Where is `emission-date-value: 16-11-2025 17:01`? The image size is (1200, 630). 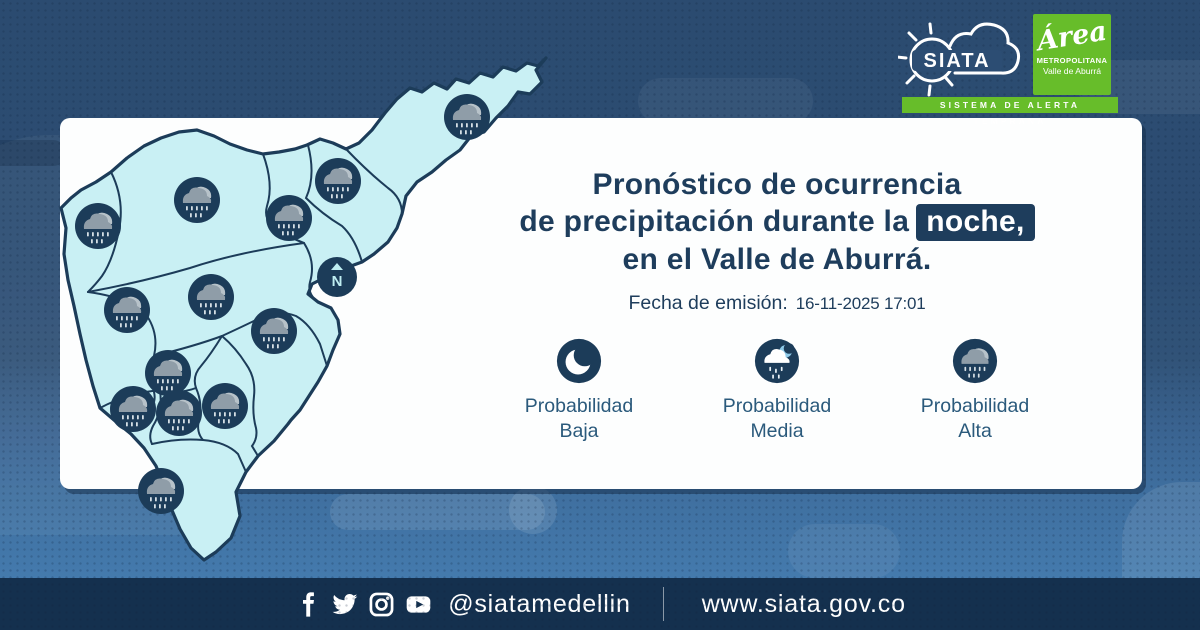
emission-date-value: 16-11-2025 17:01 is located at coordinates (860, 303).